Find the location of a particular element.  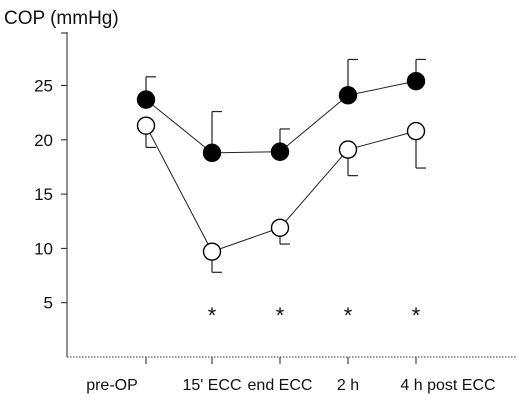

y-tick-label: 25 is located at coordinates (43, 86).